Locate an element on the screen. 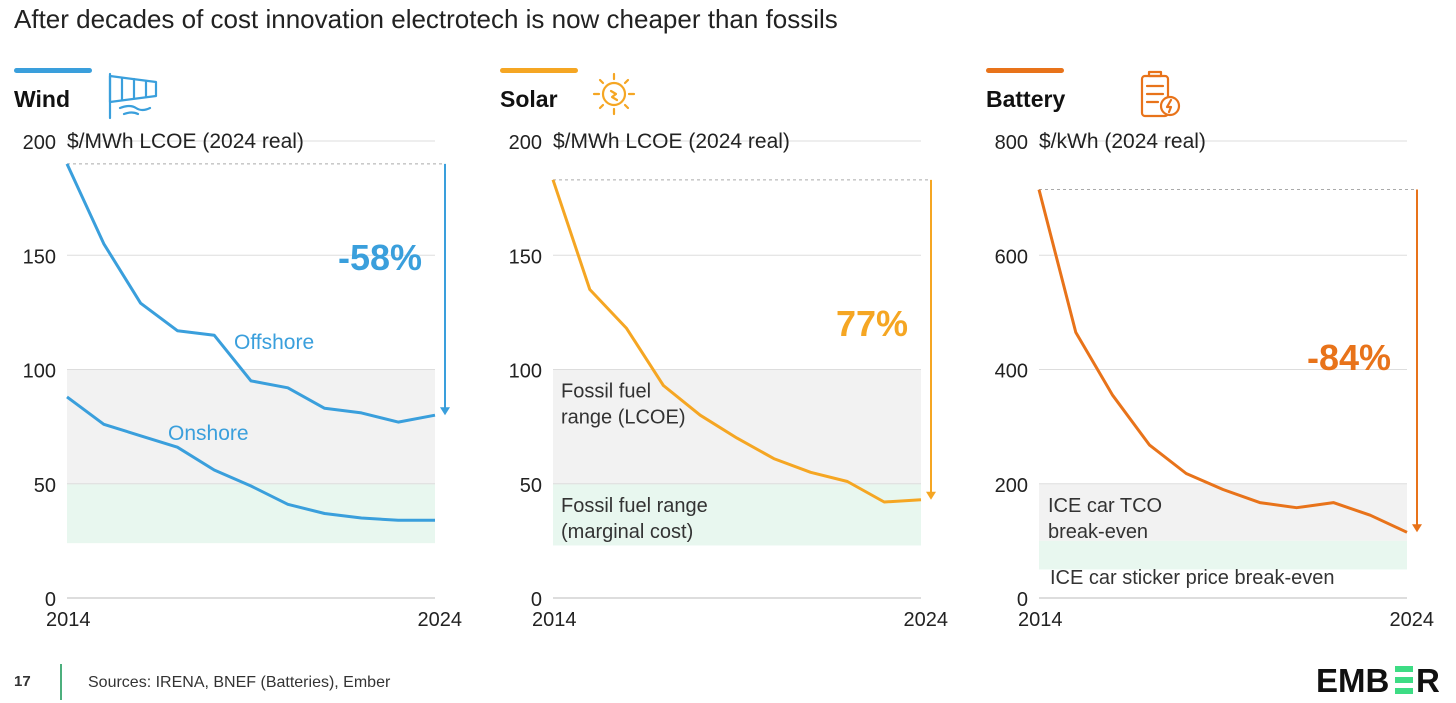 The width and height of the screenshot is (1456, 703). band-label: ICE car TCO is located at coordinates (1105, 506).